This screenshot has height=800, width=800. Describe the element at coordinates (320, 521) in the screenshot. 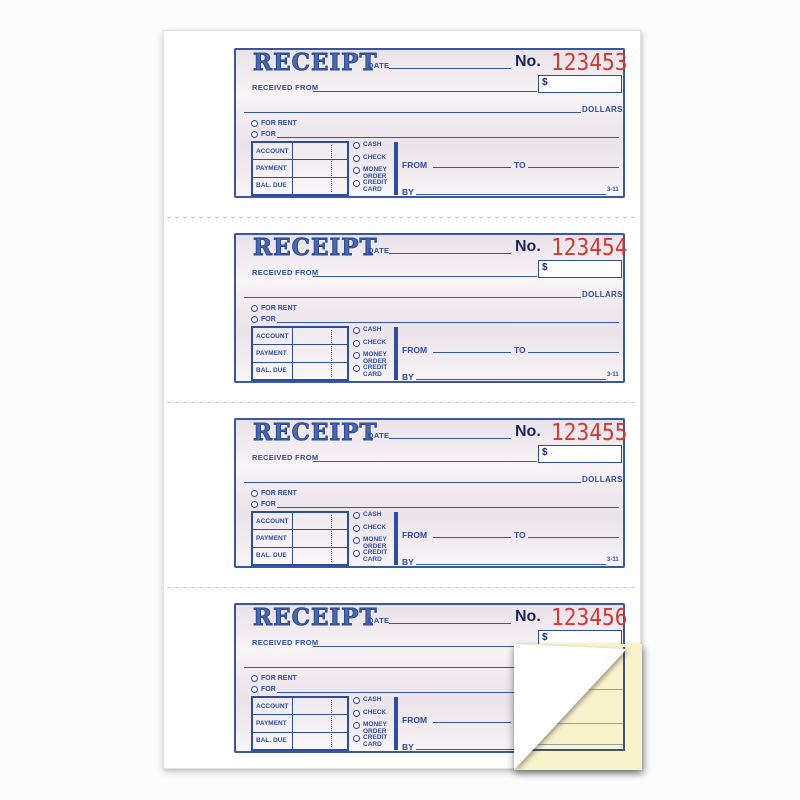

I see `account-row-value-cell` at that location.